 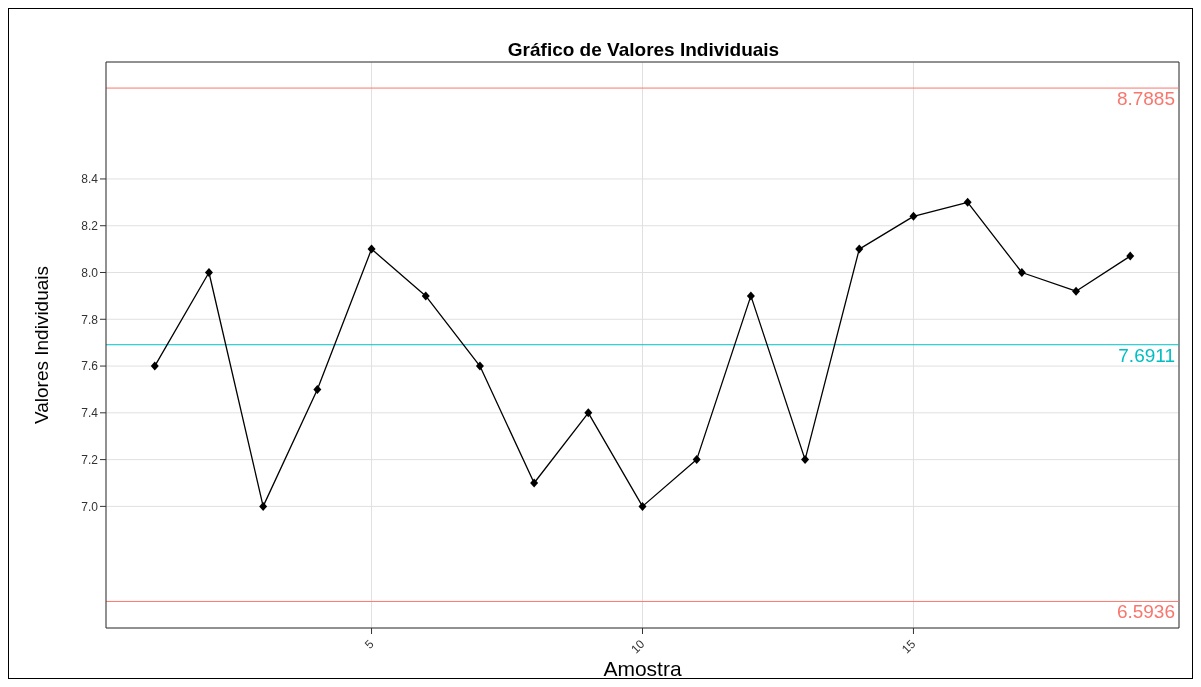 What do you see at coordinates (41, 345) in the screenshot?
I see `y-axis-title: Valores Individuais` at bounding box center [41, 345].